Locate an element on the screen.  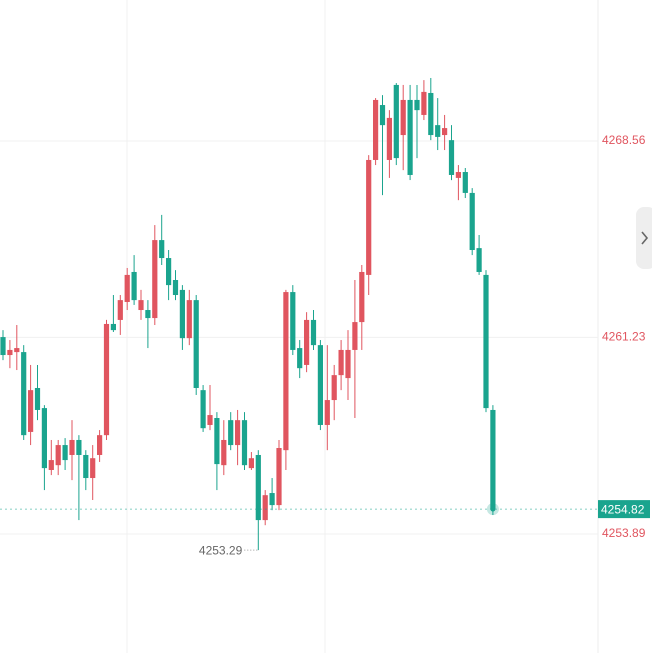
last-price-dot is located at coordinates (493, 509).